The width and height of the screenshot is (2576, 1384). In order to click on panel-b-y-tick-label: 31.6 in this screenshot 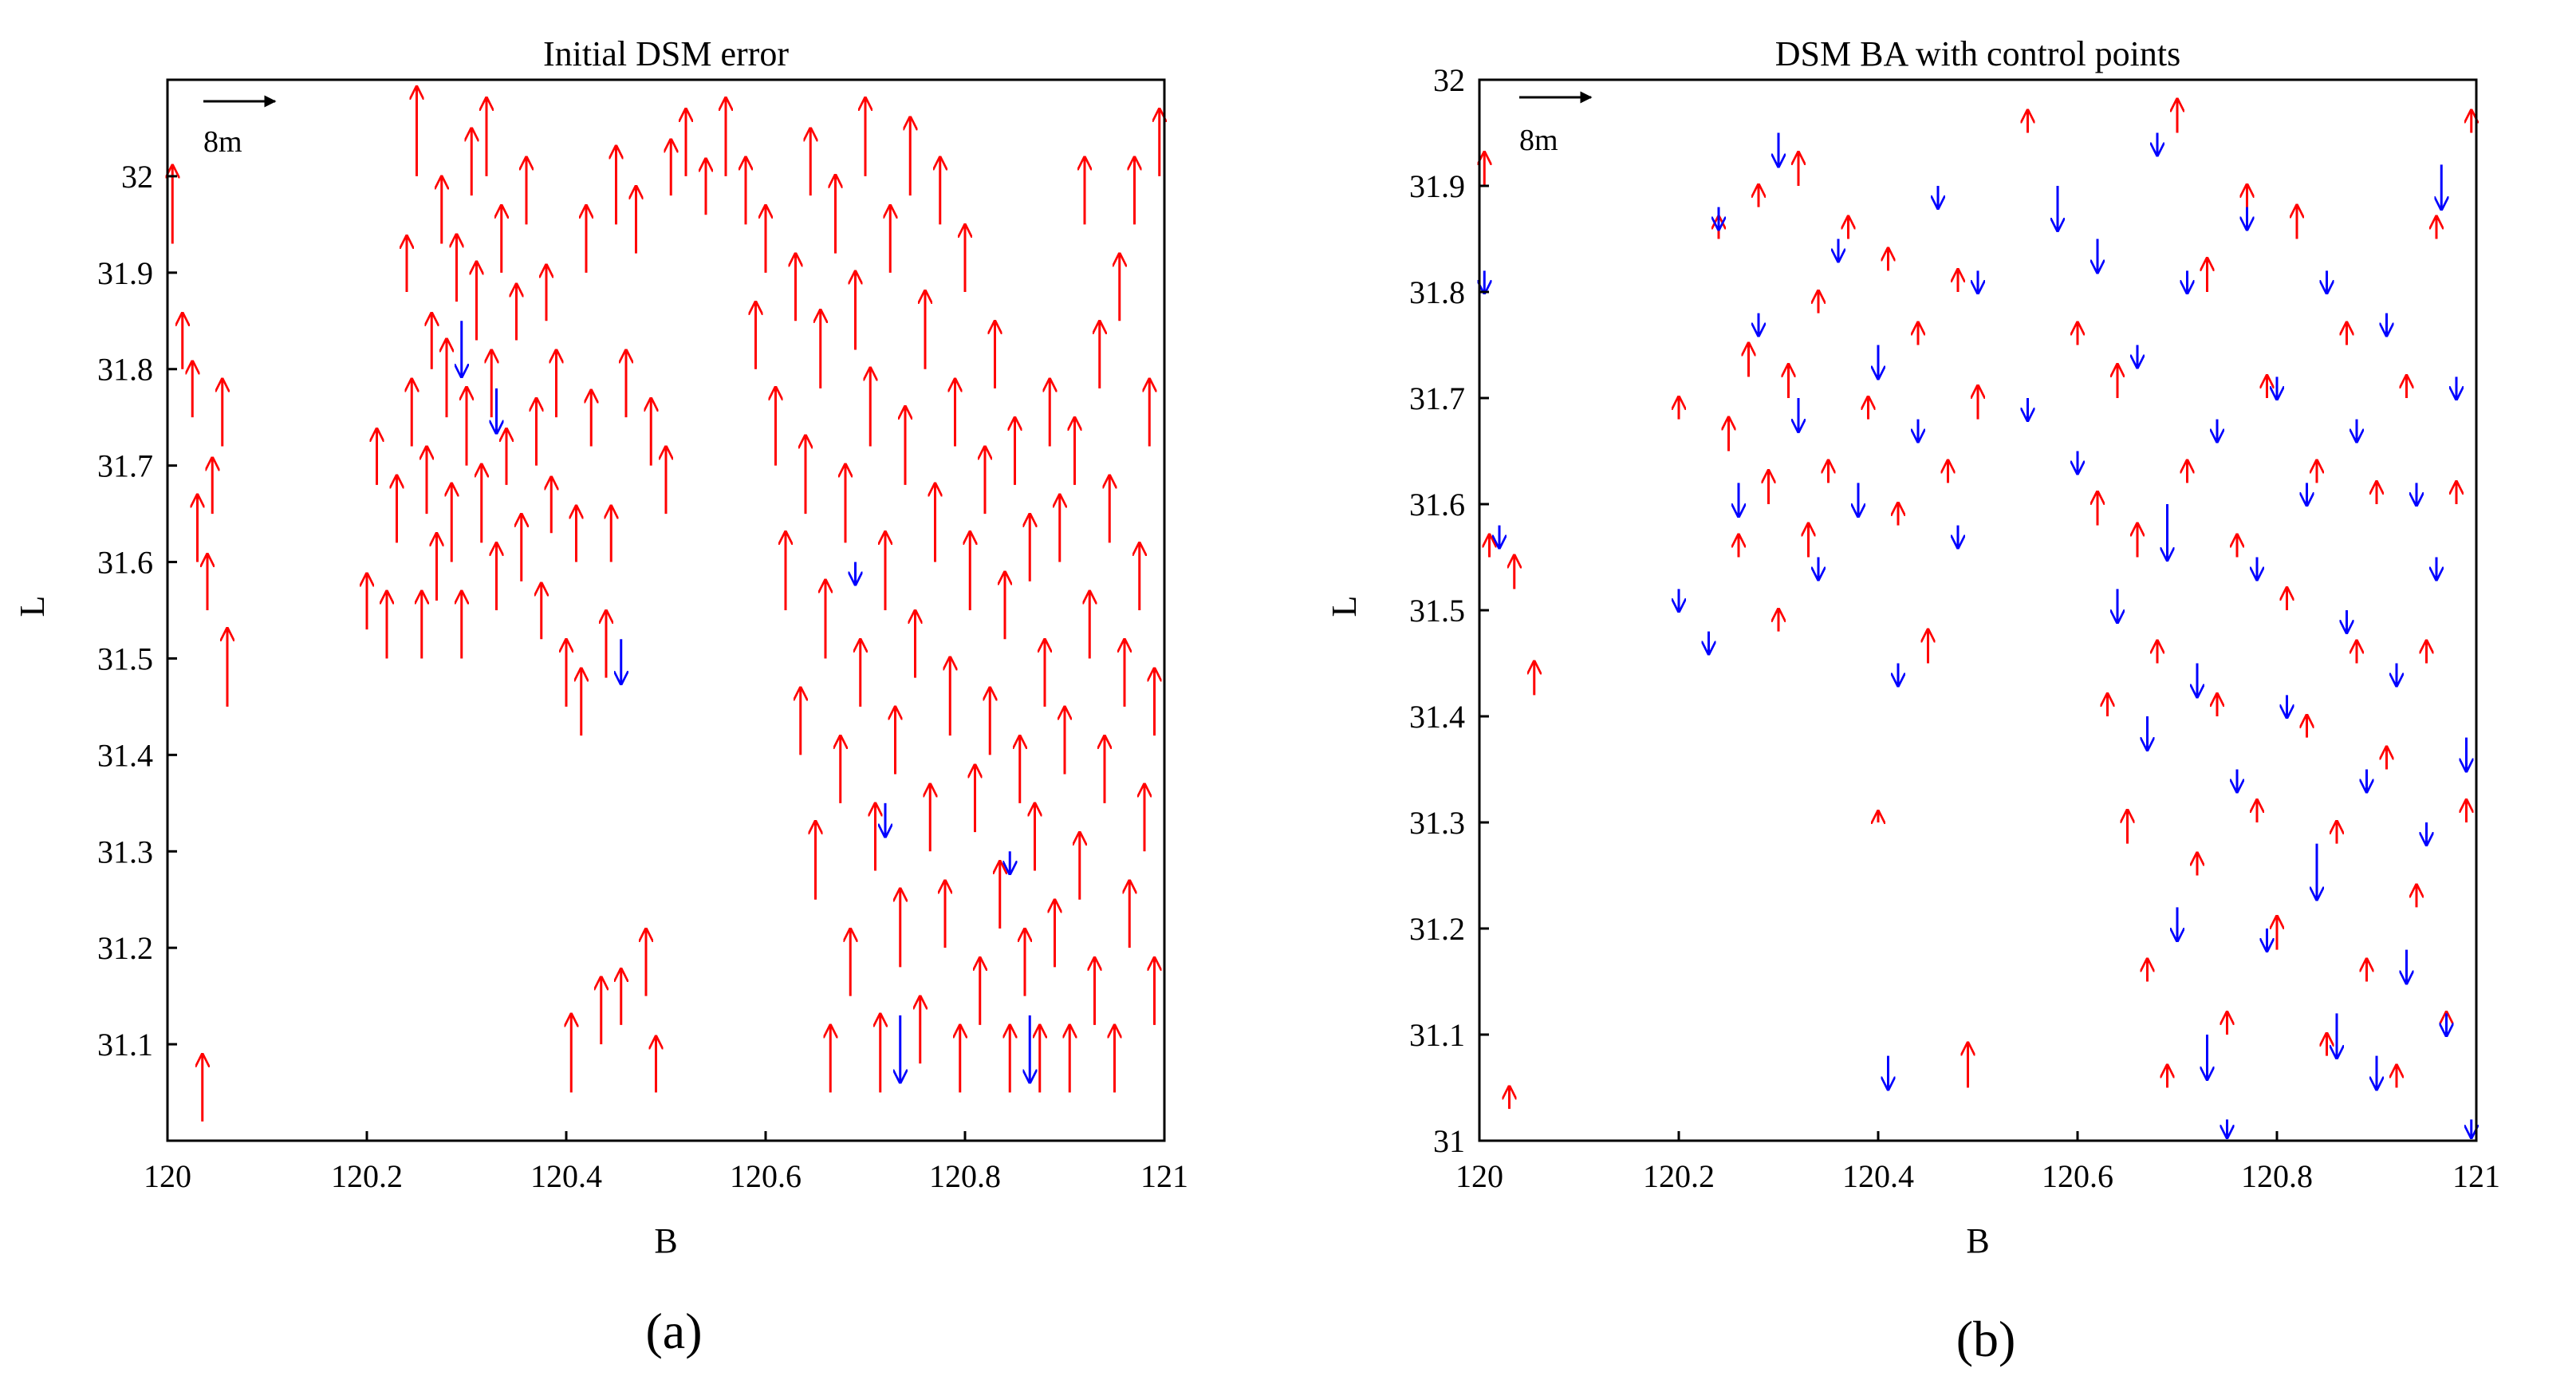, I will do `click(1437, 504)`.